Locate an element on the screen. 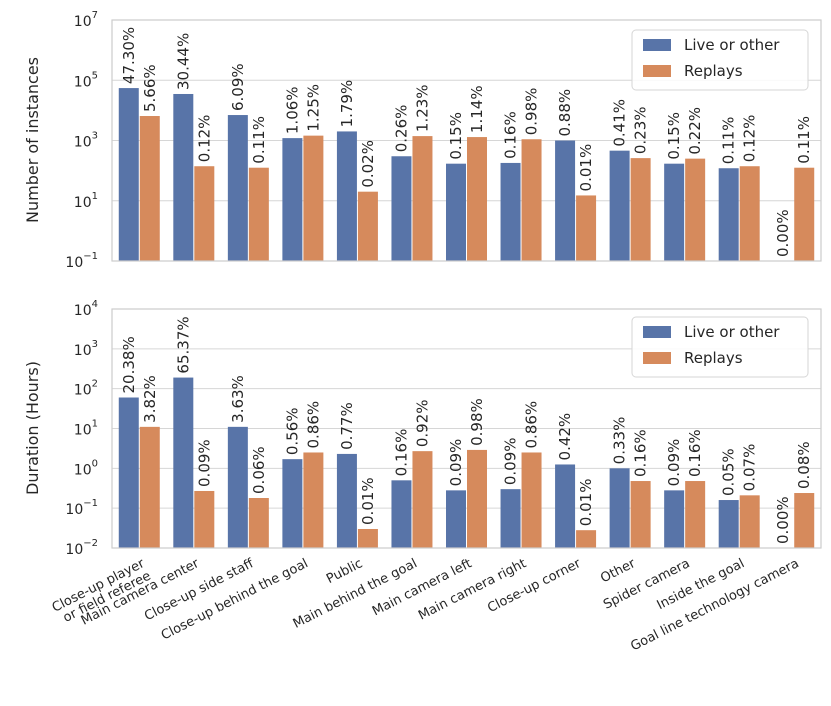 Image resolution: width=831 pixels, height=706 pixels. bar-label-live: 0.56% is located at coordinates (292, 431).